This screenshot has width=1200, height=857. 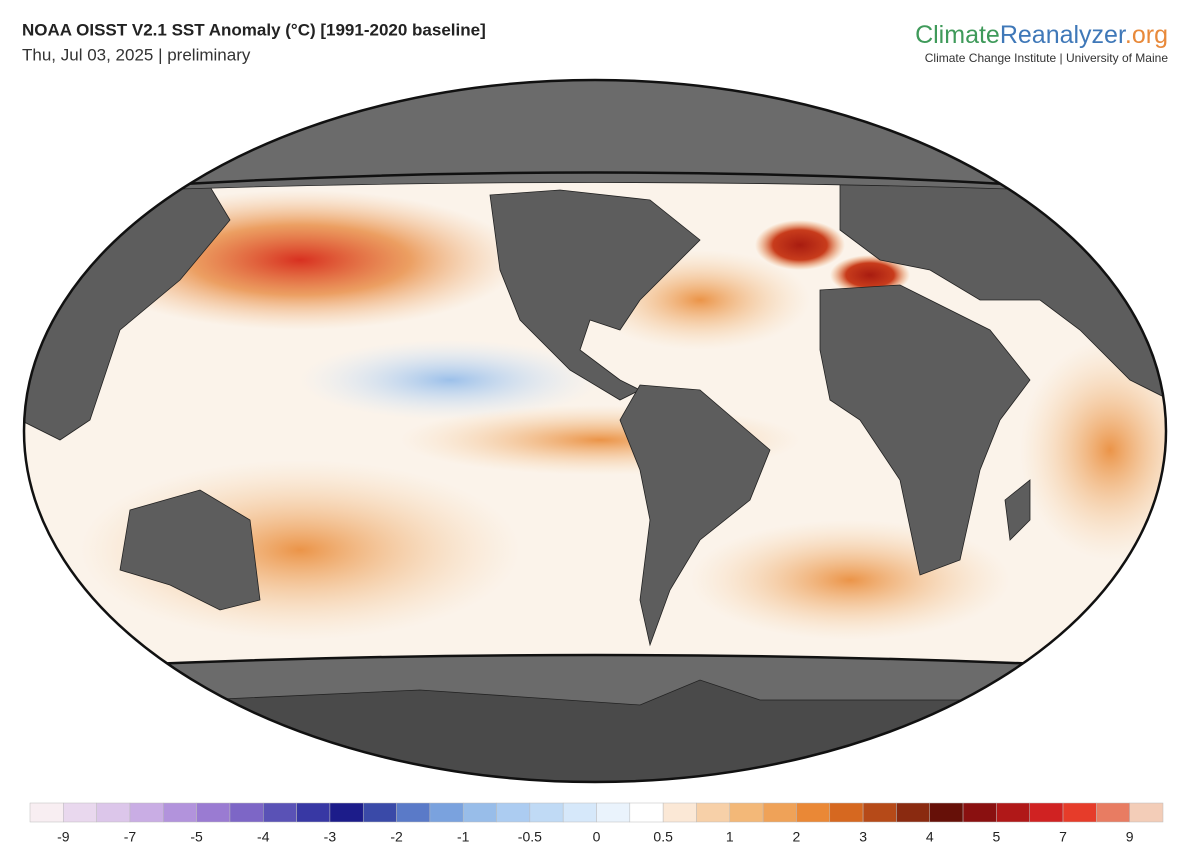 What do you see at coordinates (396, 837) in the screenshot?
I see `colorbar-tick-label: -2` at bounding box center [396, 837].